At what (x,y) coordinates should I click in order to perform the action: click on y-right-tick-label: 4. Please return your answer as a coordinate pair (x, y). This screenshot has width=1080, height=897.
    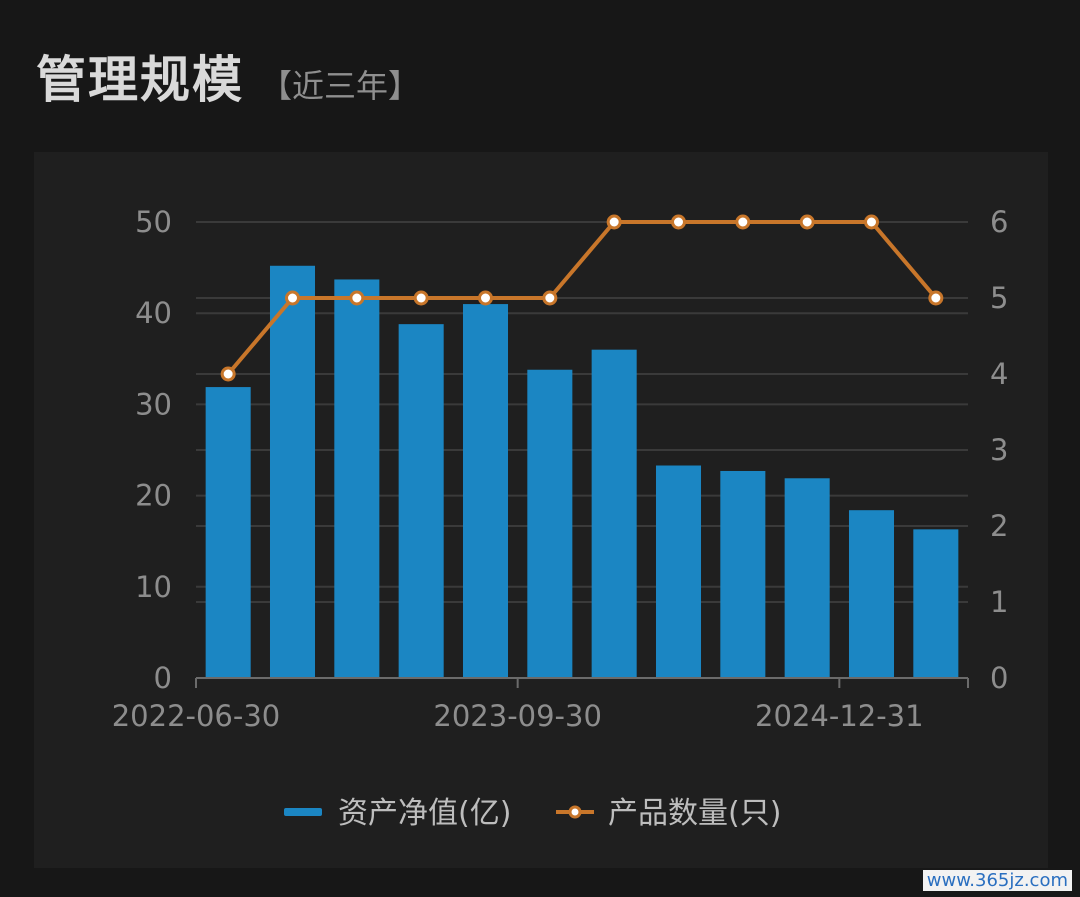
    Looking at the image, I should click on (999, 374).